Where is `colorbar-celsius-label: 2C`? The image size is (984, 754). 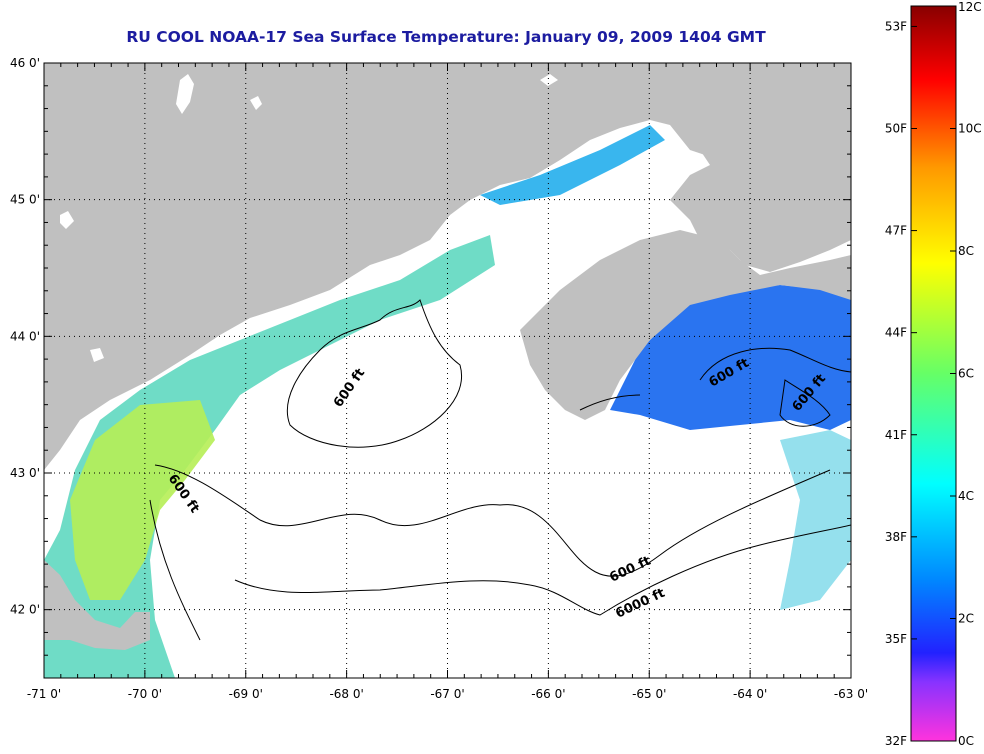 colorbar-celsius-label: 2C is located at coordinates (966, 619).